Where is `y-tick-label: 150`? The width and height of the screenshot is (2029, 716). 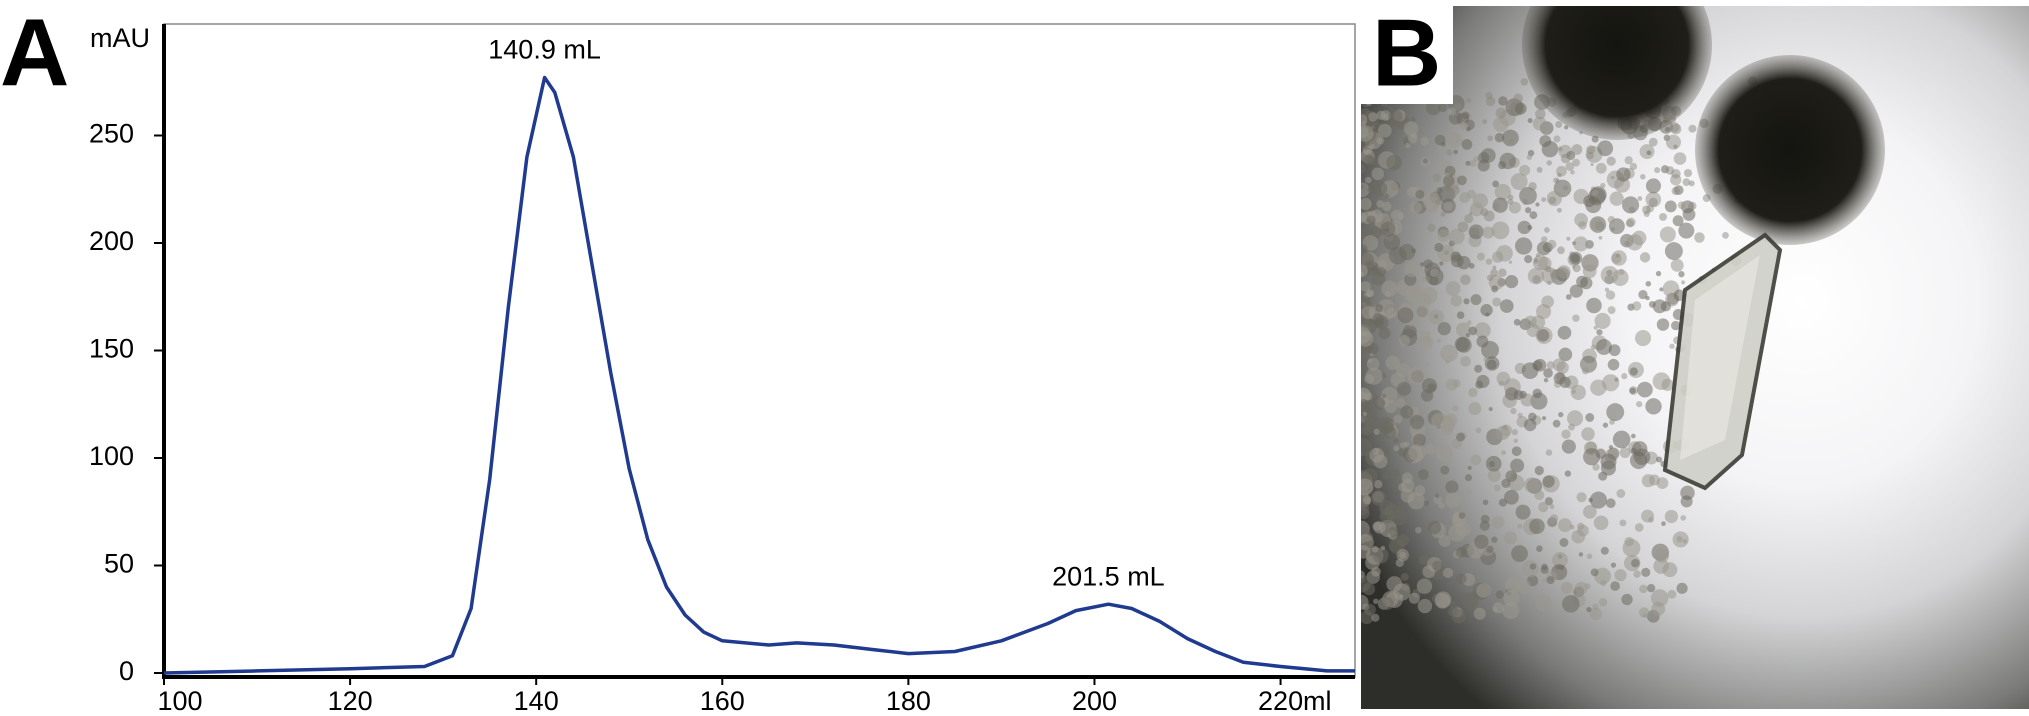
y-tick-label: 150 is located at coordinates (111, 349).